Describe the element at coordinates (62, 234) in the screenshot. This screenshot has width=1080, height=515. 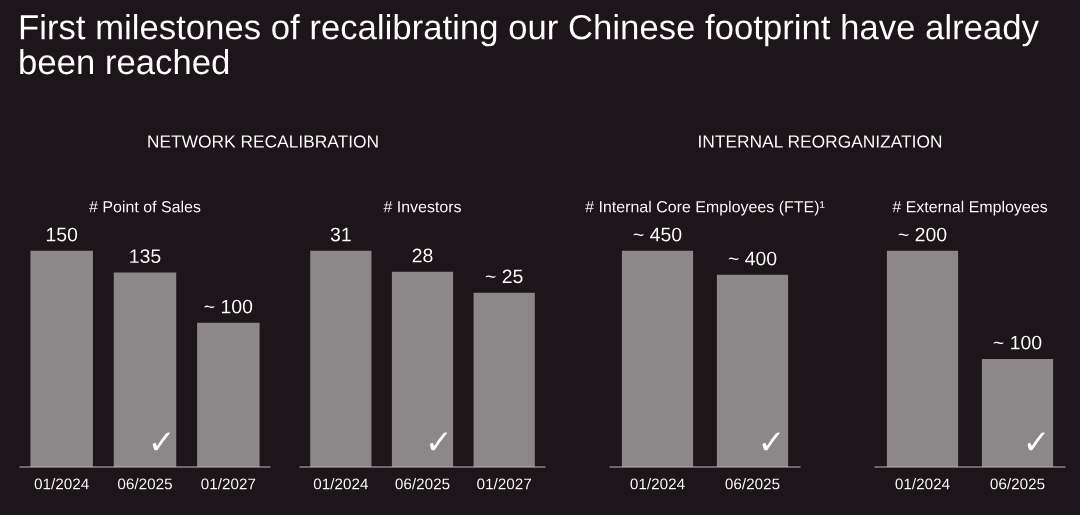
I see `data-label: 150` at that location.